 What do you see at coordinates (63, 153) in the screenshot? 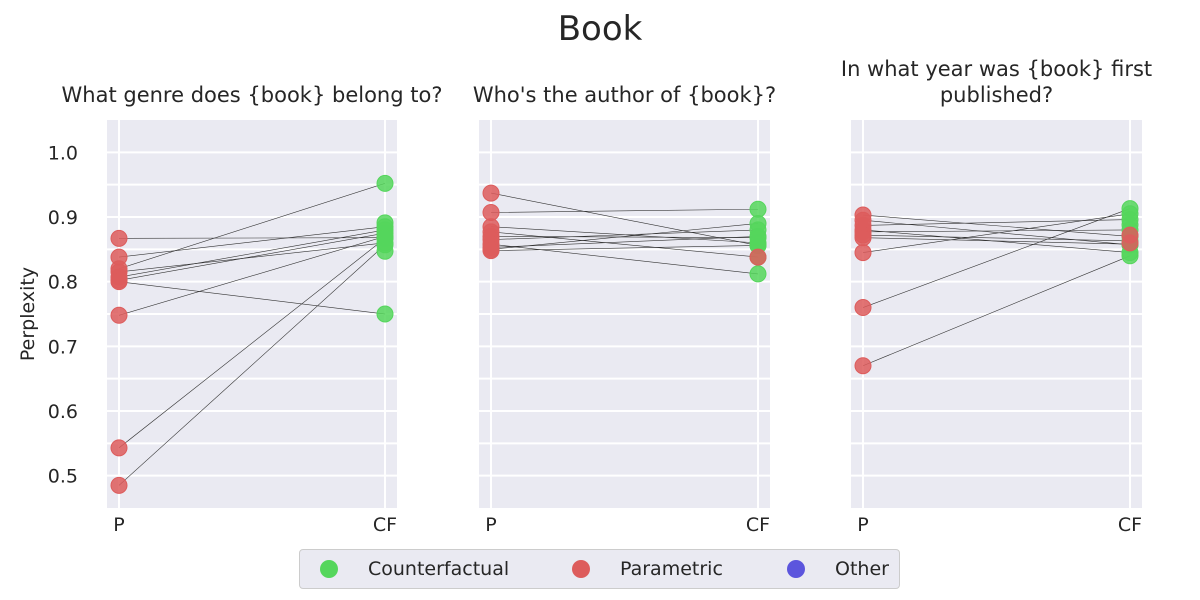
I see `y-tick-label: 1.0` at bounding box center [63, 153].